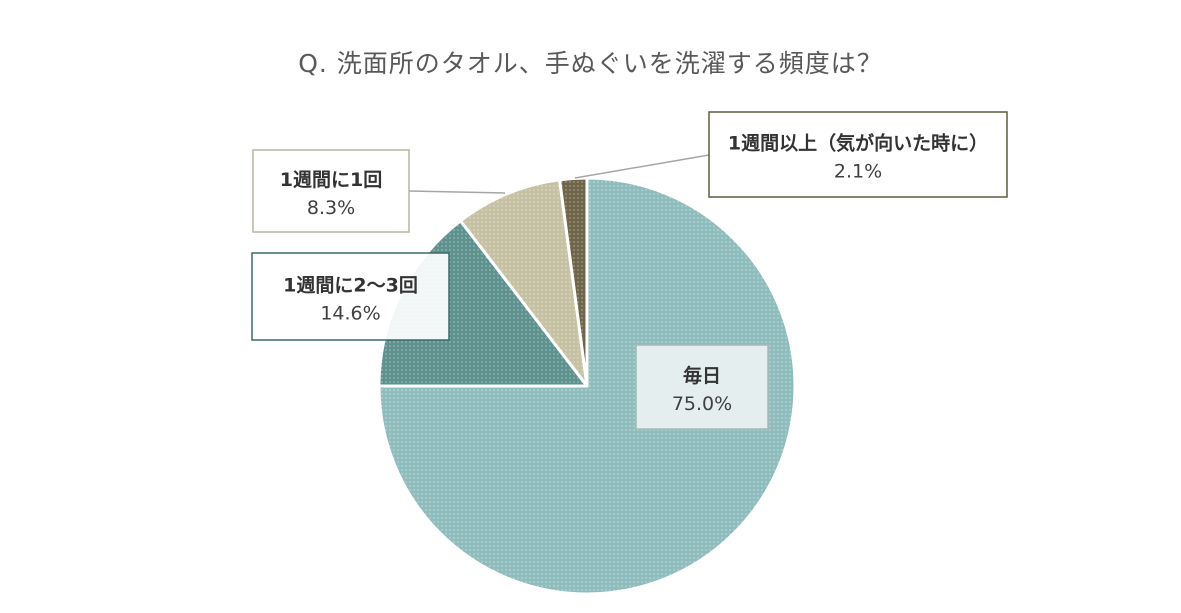  What do you see at coordinates (858, 143) in the screenshot?
I see `slice-label-name: 1週間以上（気が向いた時に）` at bounding box center [858, 143].